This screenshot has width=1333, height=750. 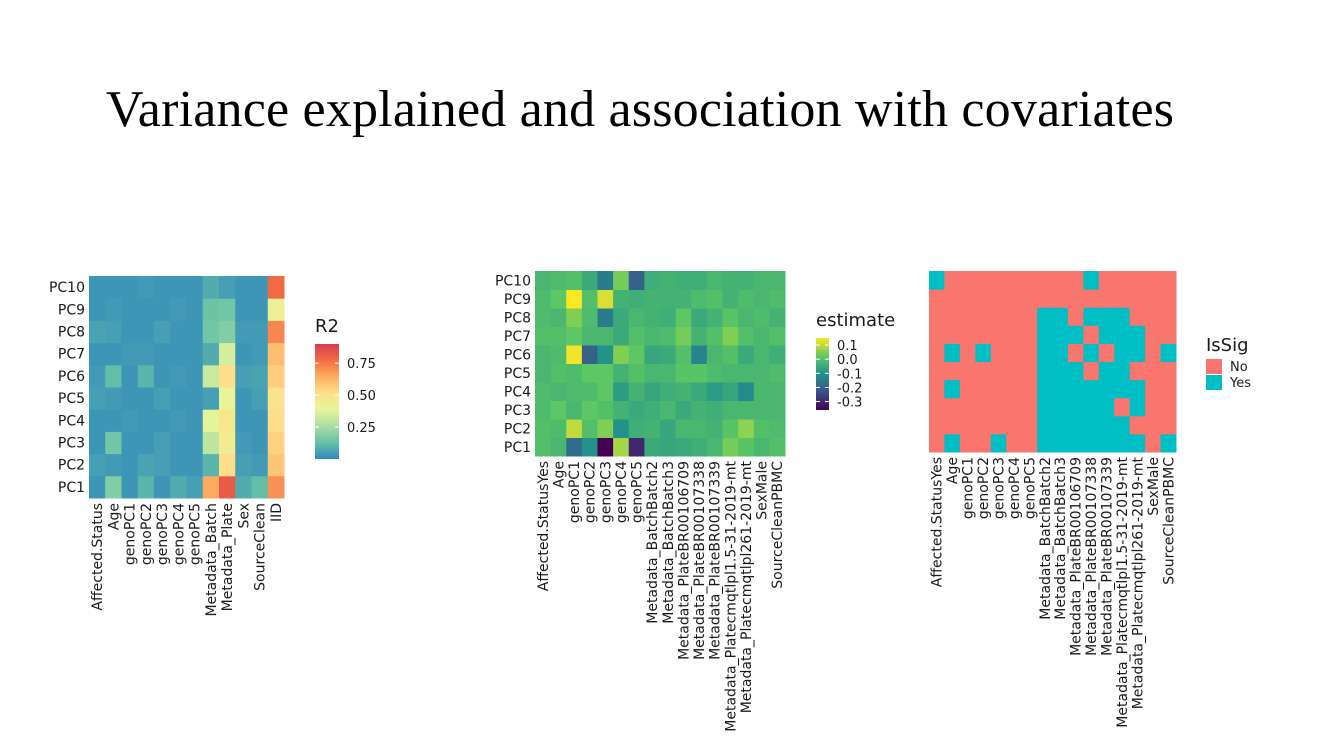 What do you see at coordinates (849, 374) in the screenshot?
I see `legend-tick-label: -0.1` at bounding box center [849, 374].